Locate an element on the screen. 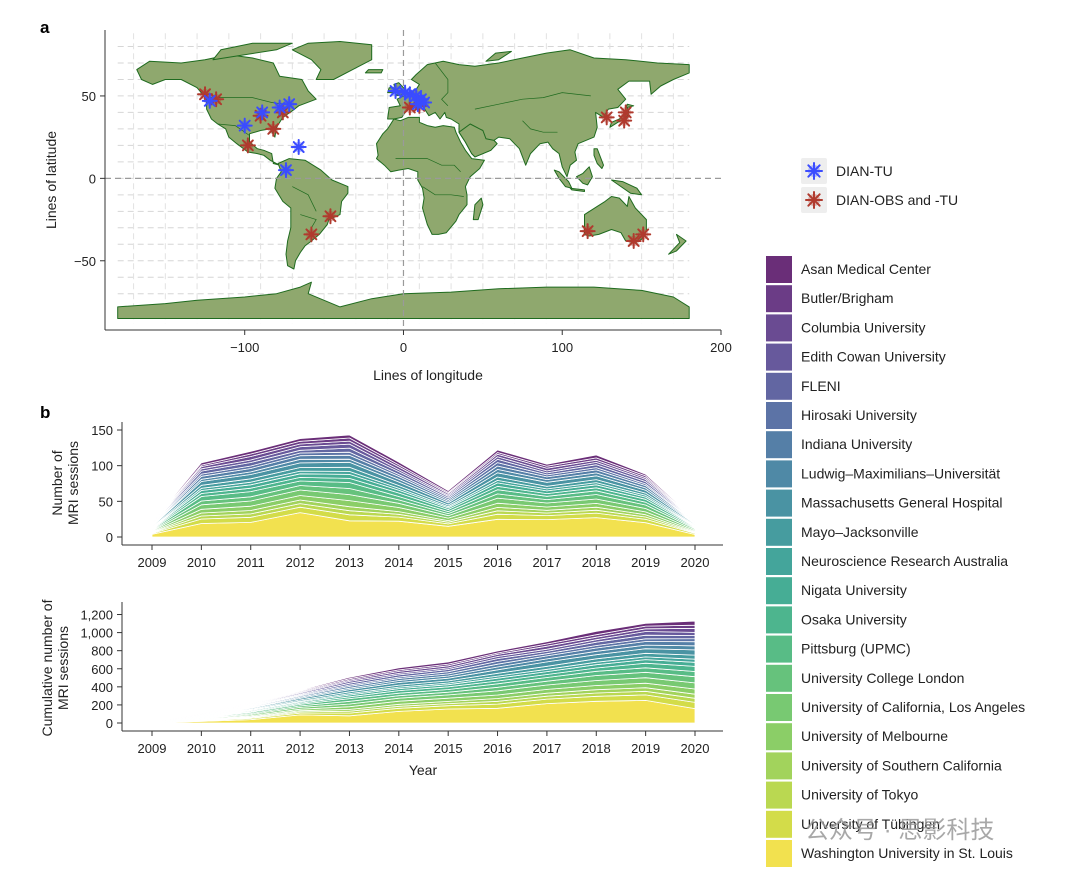 The height and width of the screenshot is (877, 1080). chart-y-tick-label: 50 is located at coordinates (106, 501).